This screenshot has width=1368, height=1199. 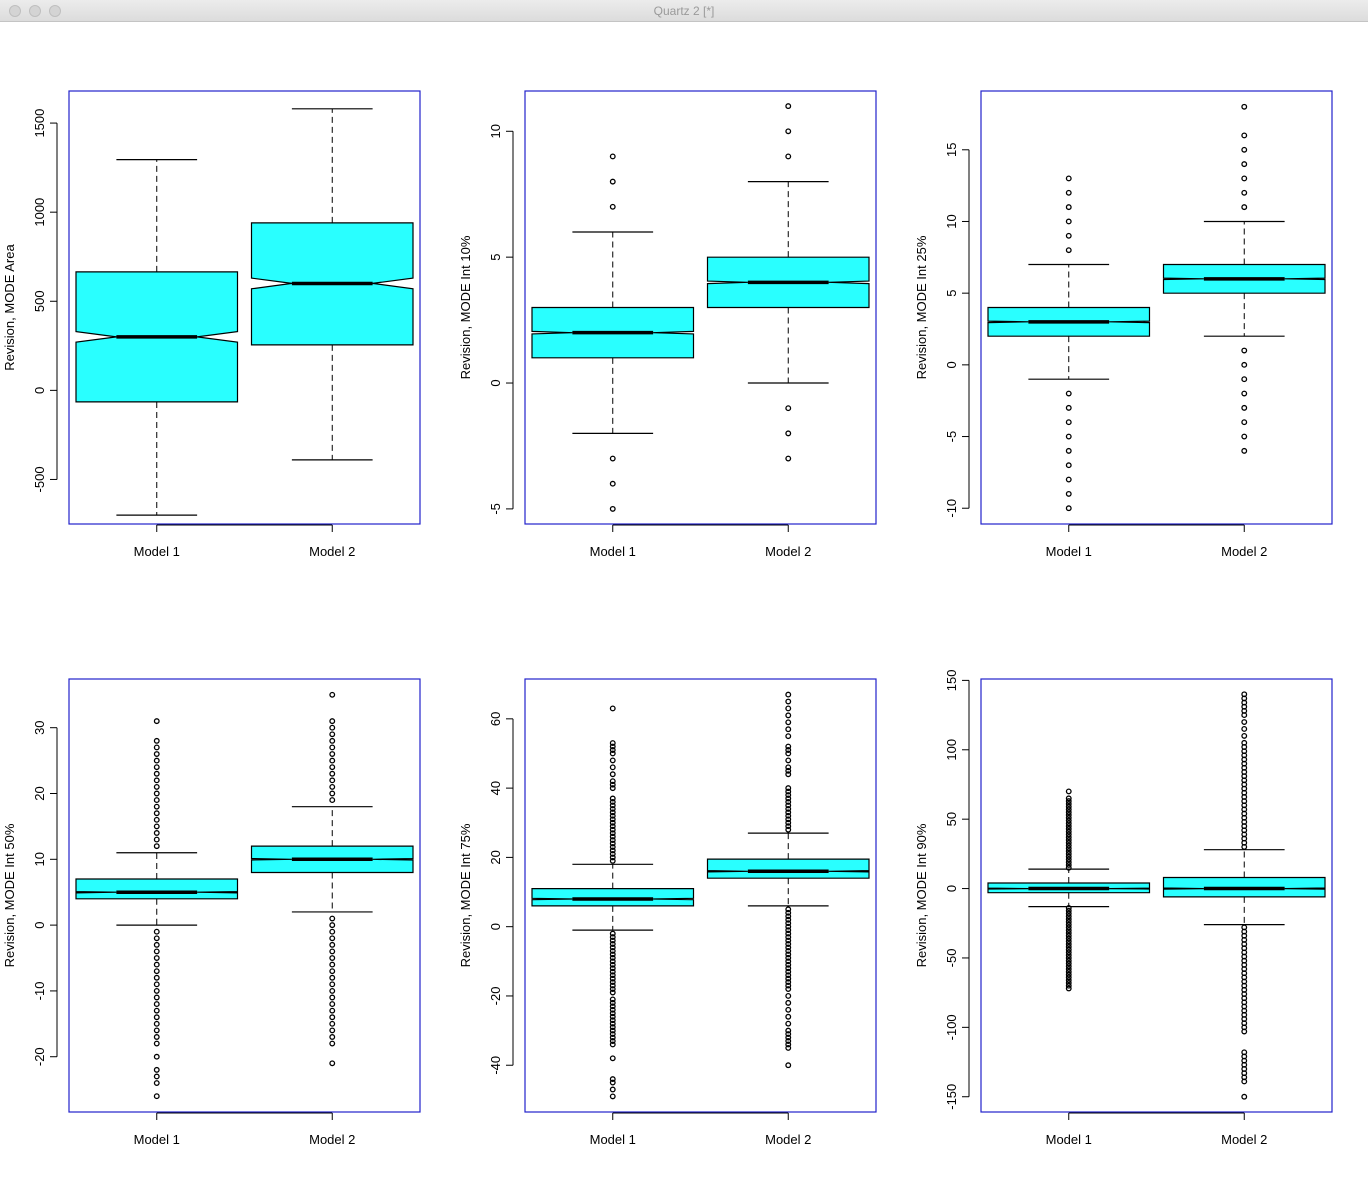 I want to click on y-axis-label: Revision, MODE Int 90%, so click(x=921, y=895).